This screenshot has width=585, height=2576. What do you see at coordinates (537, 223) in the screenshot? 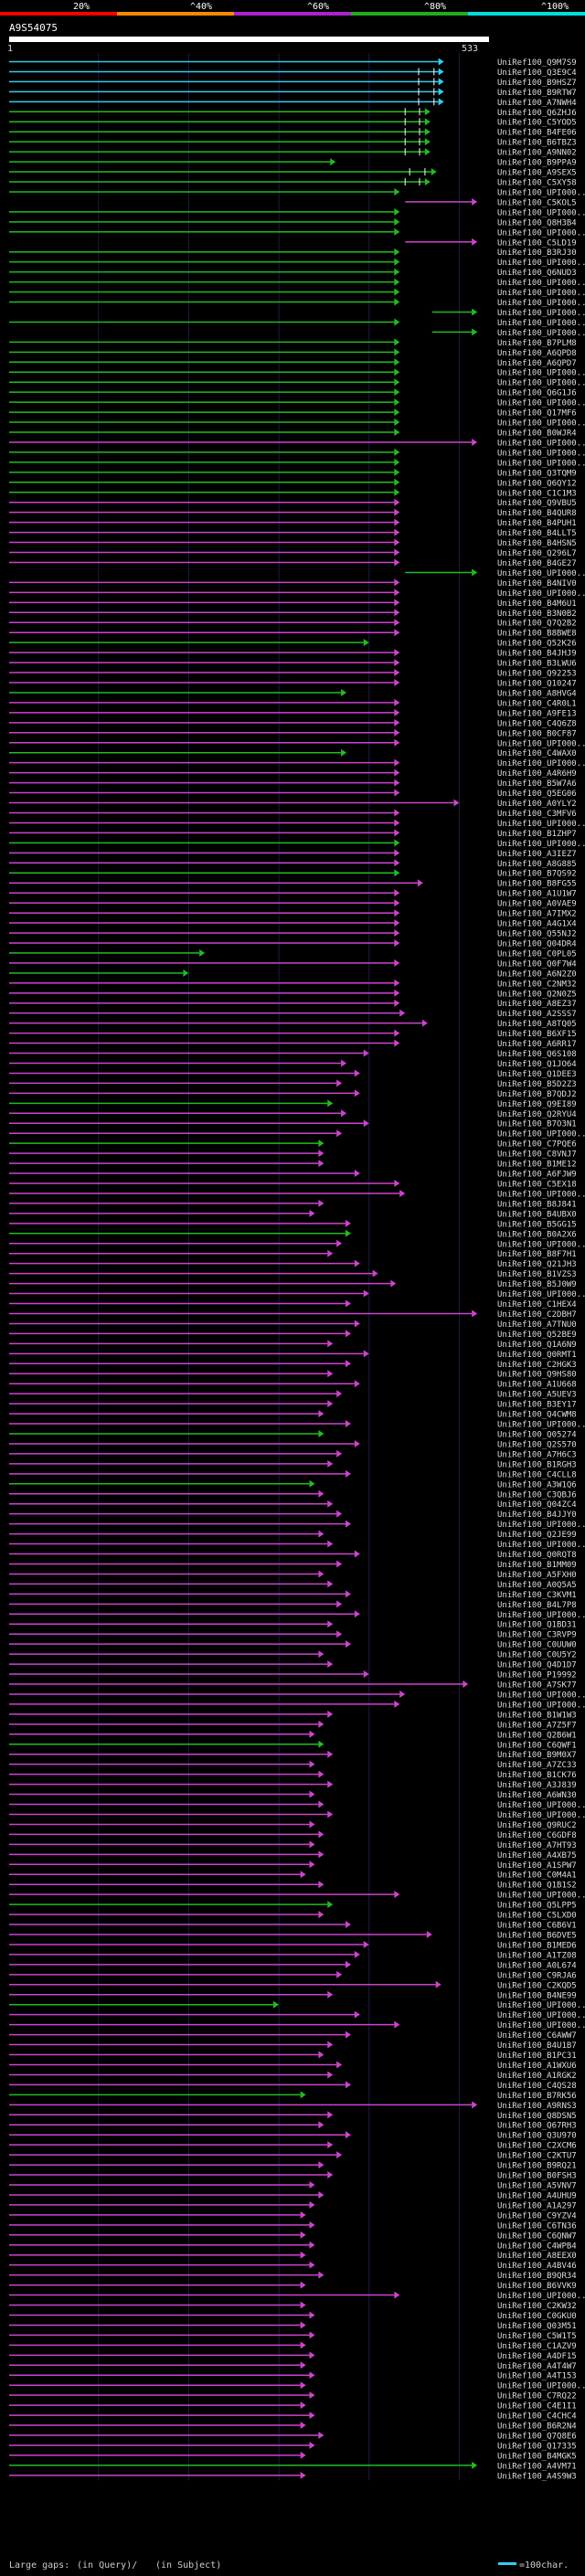
I see `hit-label: UniRef100_Q8H3B4` at bounding box center [537, 223].